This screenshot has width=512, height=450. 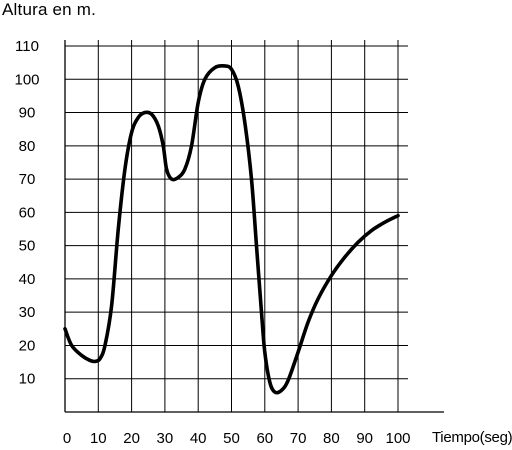 What do you see at coordinates (231, 438) in the screenshot?
I see `x-tick-label-50: 50` at bounding box center [231, 438].